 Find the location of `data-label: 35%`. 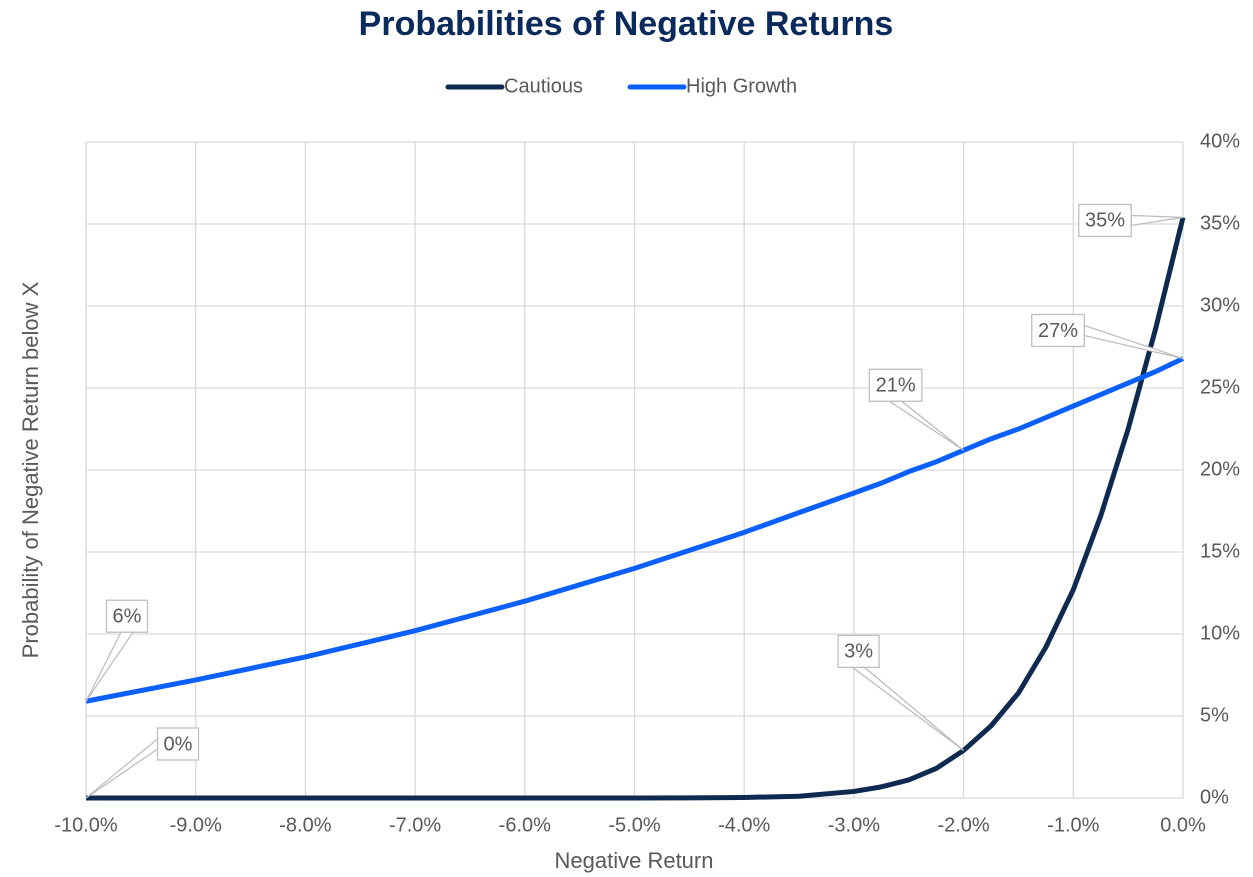

data-label: 35% is located at coordinates (1105, 221).